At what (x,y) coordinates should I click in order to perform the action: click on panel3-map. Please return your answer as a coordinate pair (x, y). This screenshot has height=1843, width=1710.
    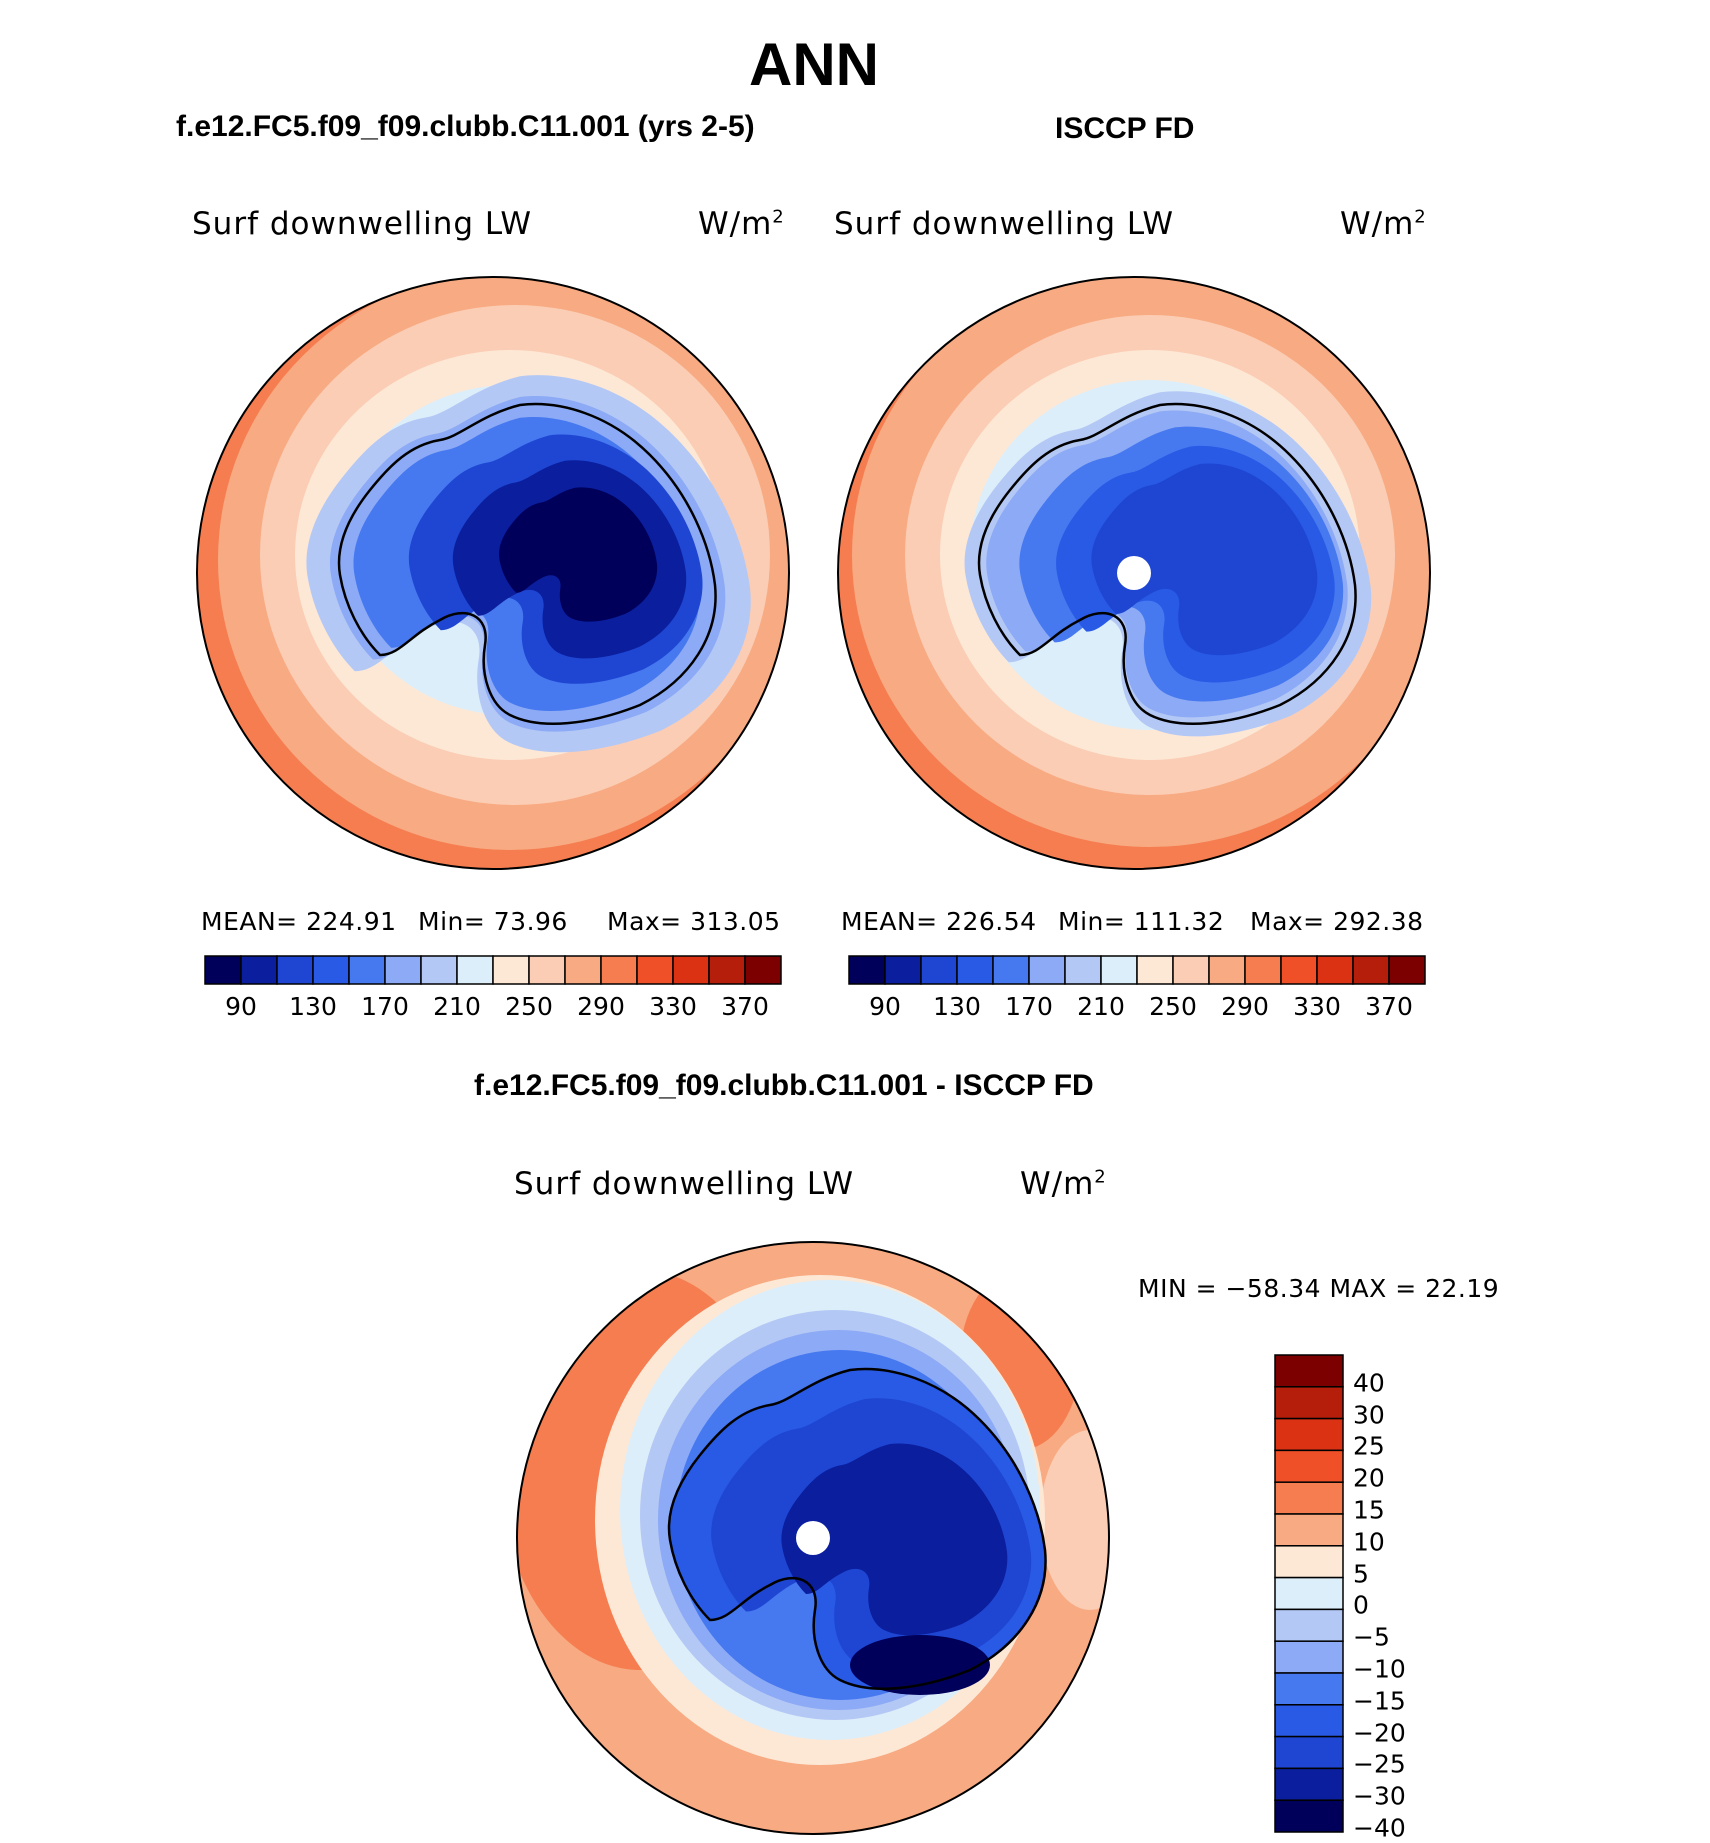
    Looking at the image, I should click on (813, 1538).